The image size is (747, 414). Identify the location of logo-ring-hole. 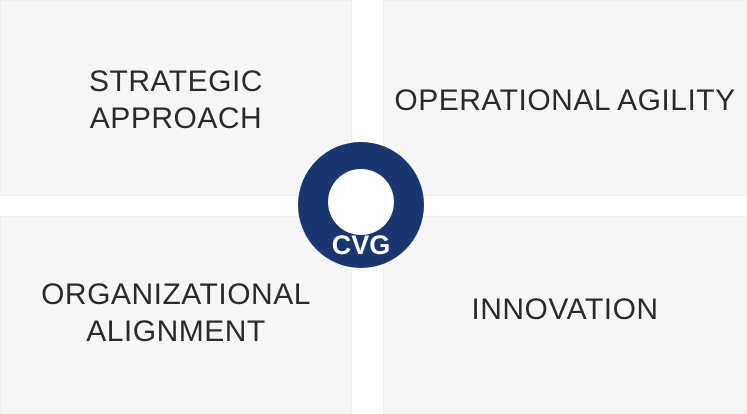
(361, 202).